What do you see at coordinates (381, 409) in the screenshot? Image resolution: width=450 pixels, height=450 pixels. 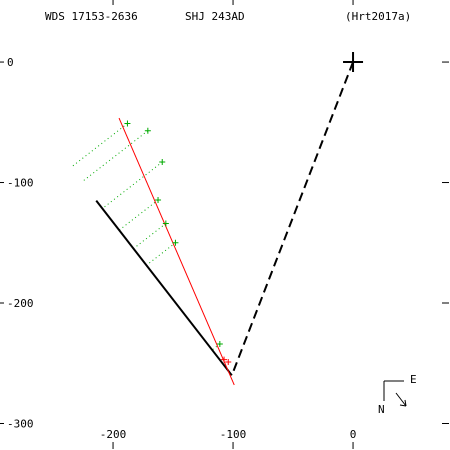 I see `compass-north: N` at bounding box center [381, 409].